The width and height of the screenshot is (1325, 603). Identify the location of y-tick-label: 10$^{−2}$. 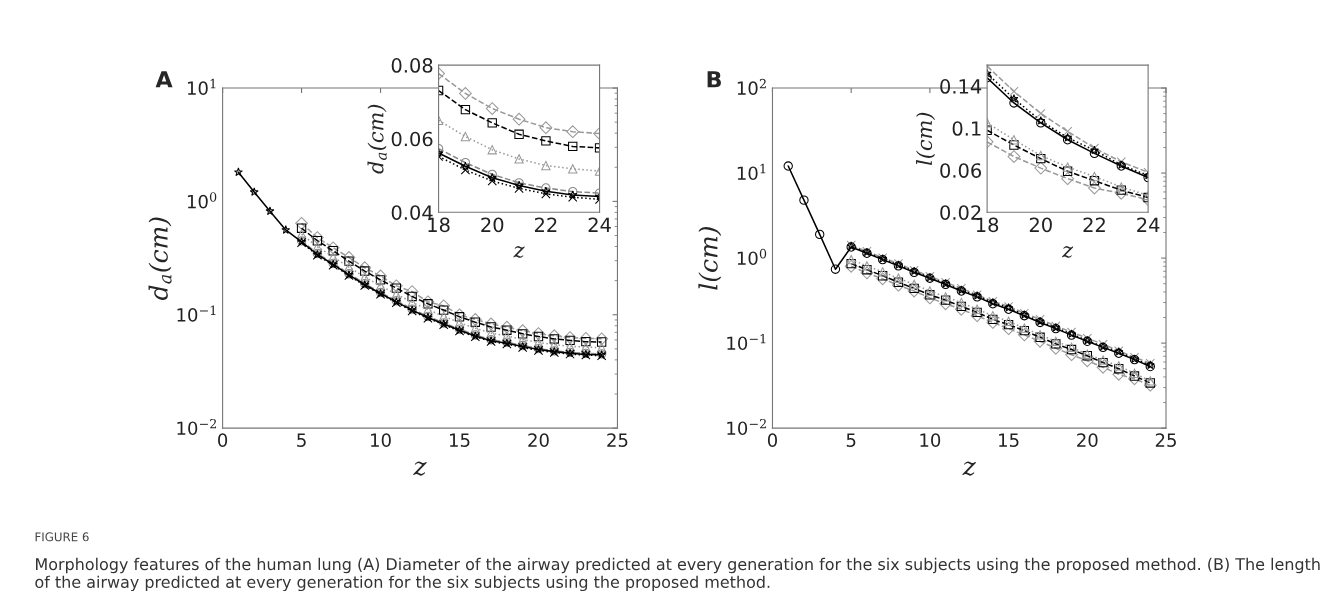
(197, 427).